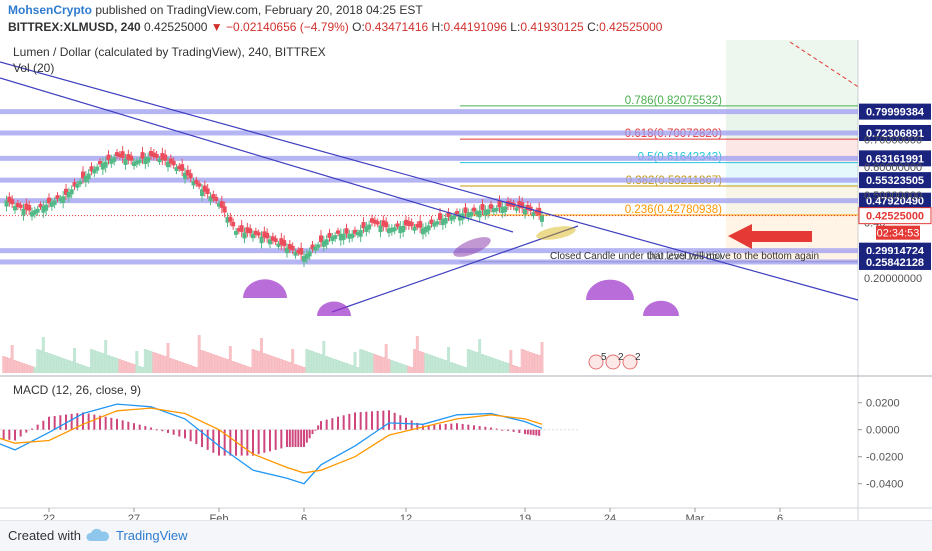  What do you see at coordinates (77, 390) in the screenshot?
I see `macd-title: MACD (12, 26, close, 9)` at bounding box center [77, 390].